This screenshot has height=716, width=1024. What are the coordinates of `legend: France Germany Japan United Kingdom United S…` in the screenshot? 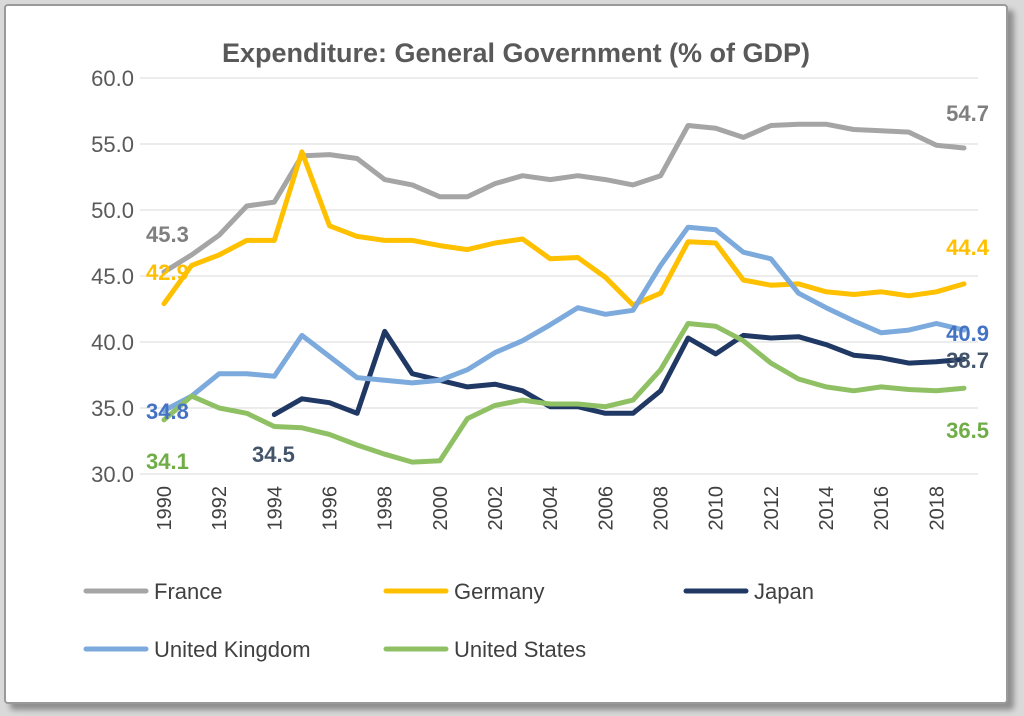 It's located at (448, 620).